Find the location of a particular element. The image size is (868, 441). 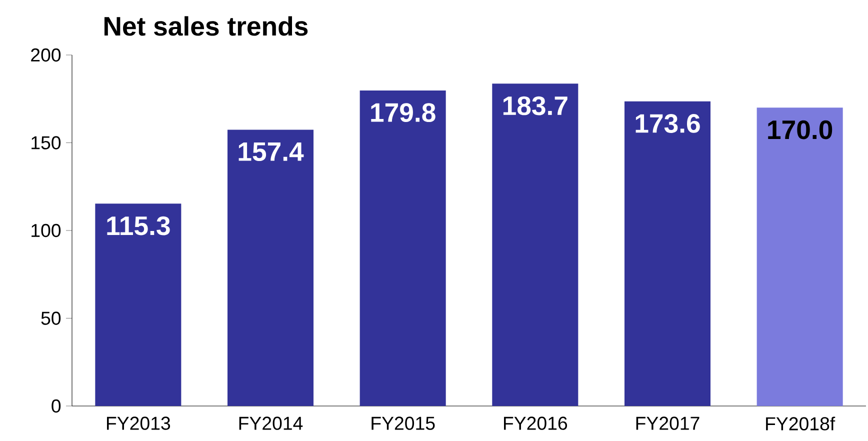

data-label: 170.0 is located at coordinates (800, 130).